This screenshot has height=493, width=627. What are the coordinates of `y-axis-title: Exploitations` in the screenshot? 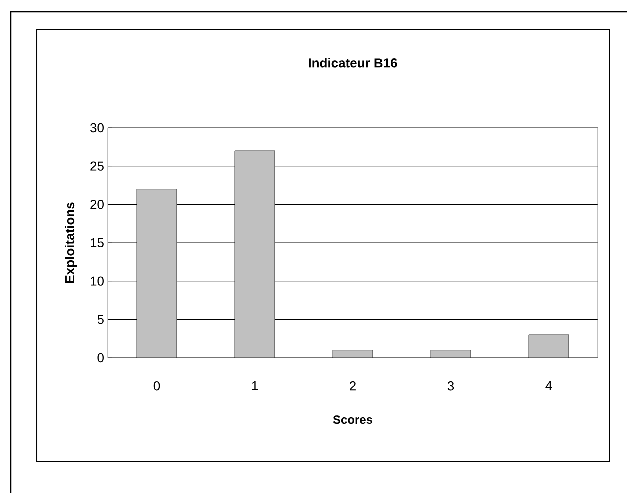 It's located at (71, 242).